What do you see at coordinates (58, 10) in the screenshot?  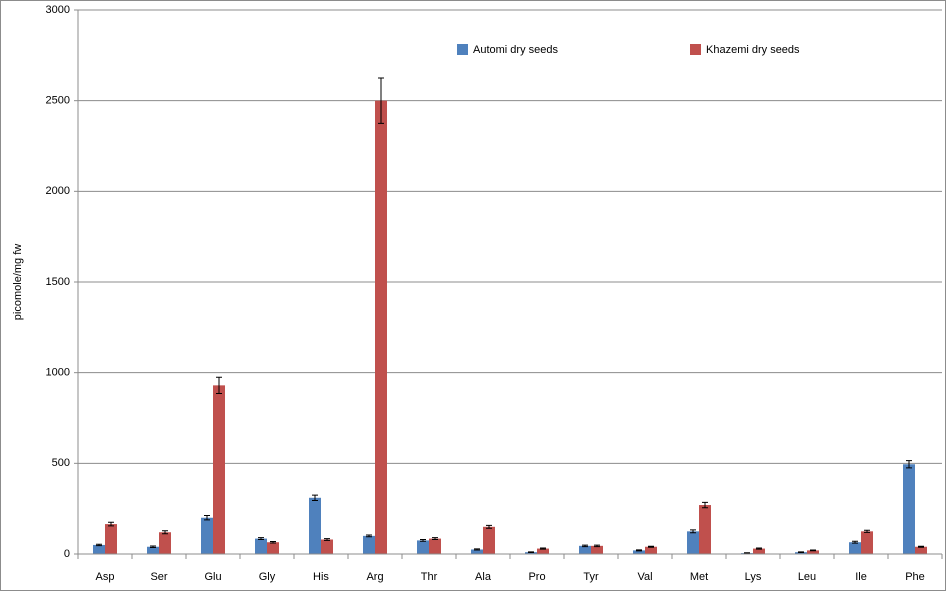 I see `y-tick-label: 3000` at bounding box center [58, 10].